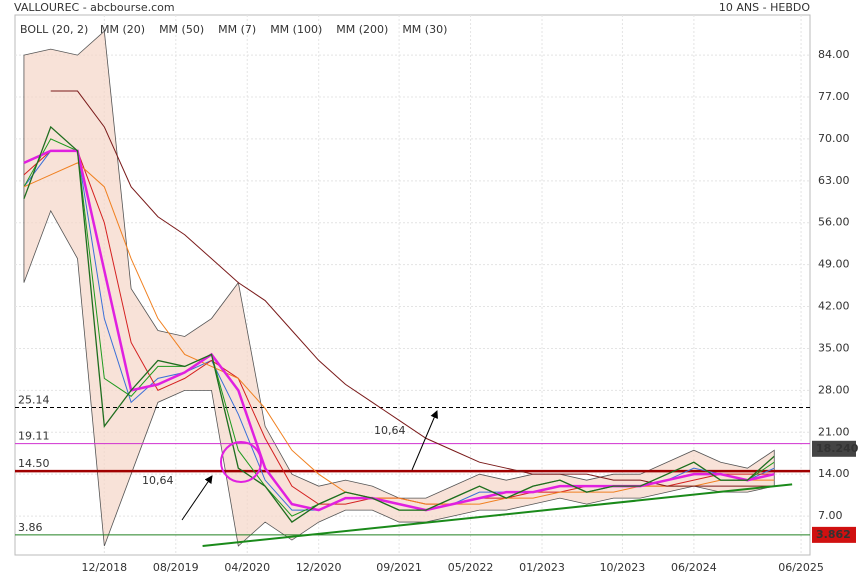  Describe the element at coordinates (834, 222) in the screenshot. I see `y-tick-label: 56.00` at that location.